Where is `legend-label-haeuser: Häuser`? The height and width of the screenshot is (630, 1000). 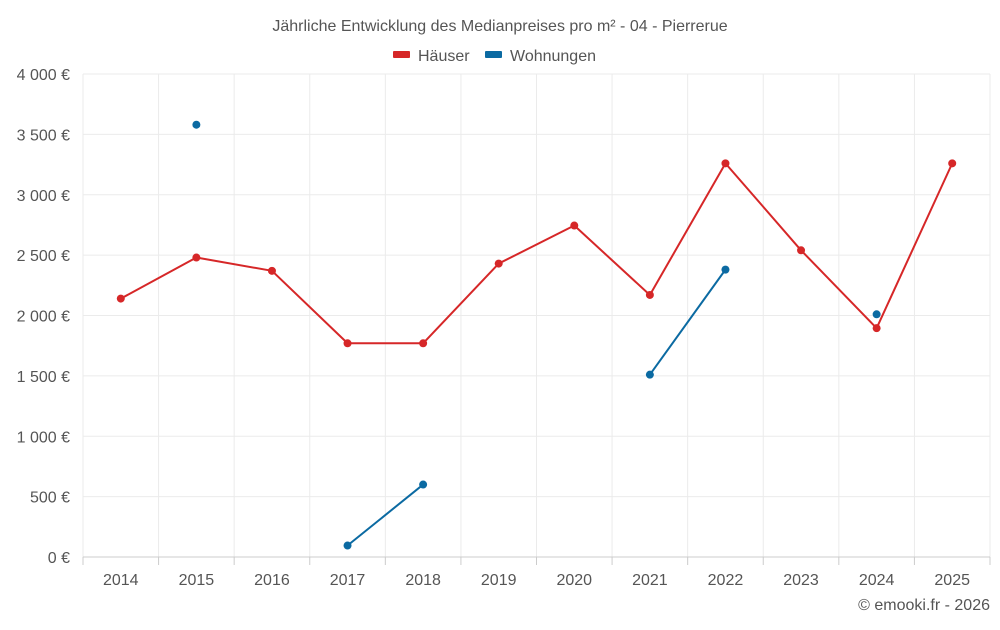 legend-label-haeuser: Häuser is located at coordinates (444, 56).